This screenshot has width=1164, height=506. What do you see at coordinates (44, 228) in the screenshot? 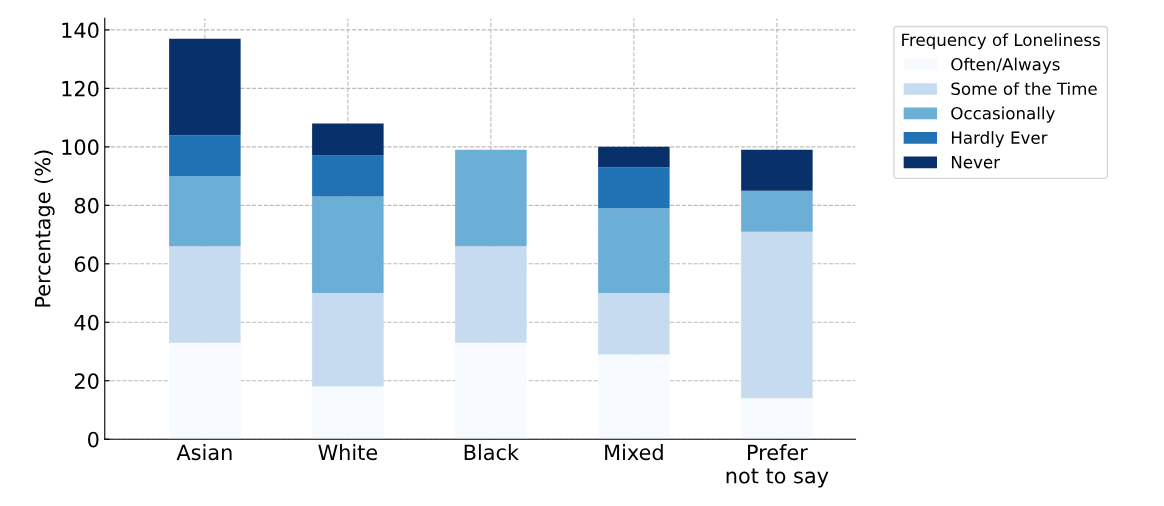
I see `y-axis-title: Percentage (%)` at bounding box center [44, 228].